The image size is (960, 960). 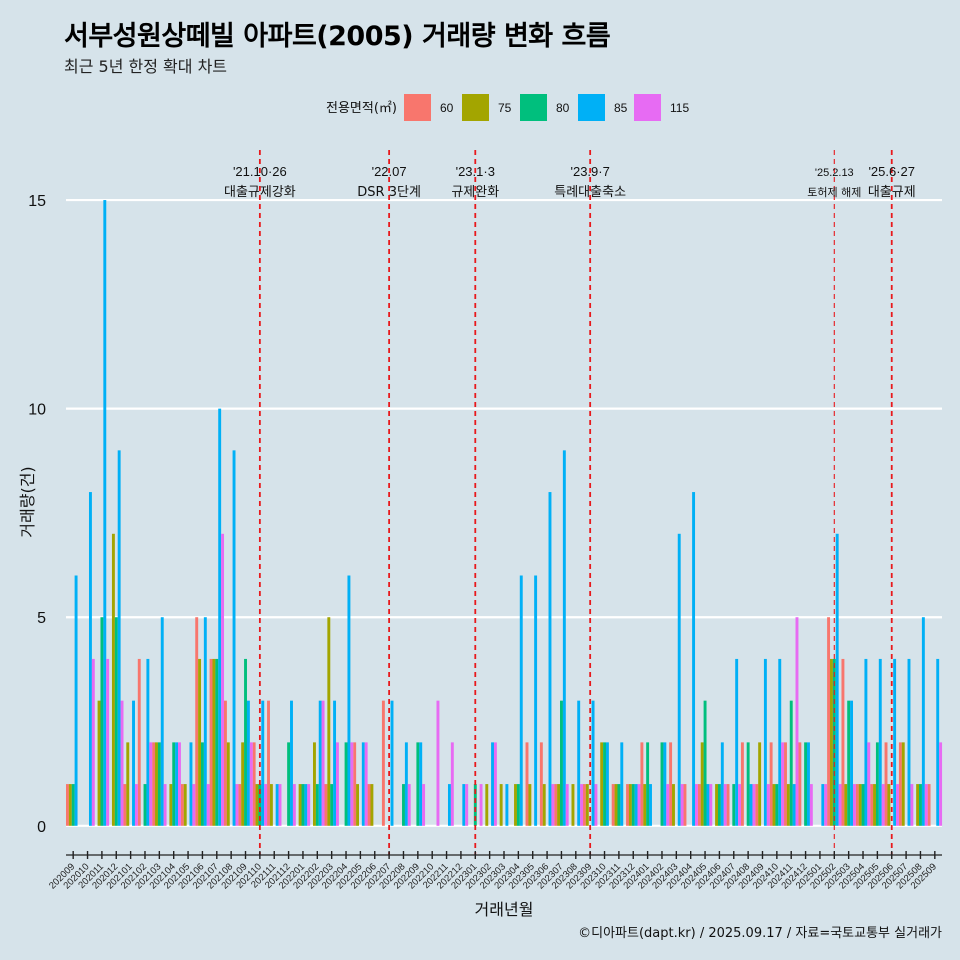 I want to click on legend-label-60: 60, so click(x=447, y=108).